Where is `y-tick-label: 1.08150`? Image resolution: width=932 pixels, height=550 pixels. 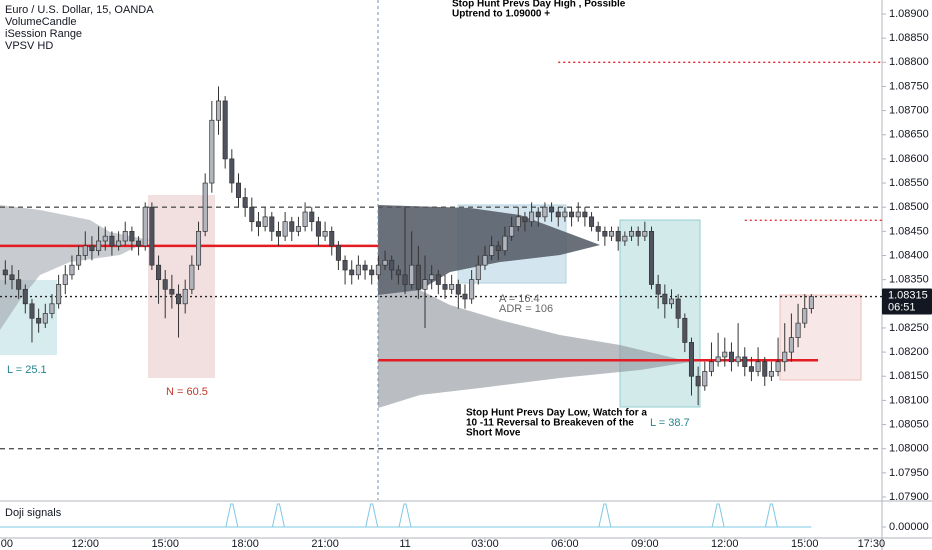 y-tick-label: 1.08150 is located at coordinates (909, 376).